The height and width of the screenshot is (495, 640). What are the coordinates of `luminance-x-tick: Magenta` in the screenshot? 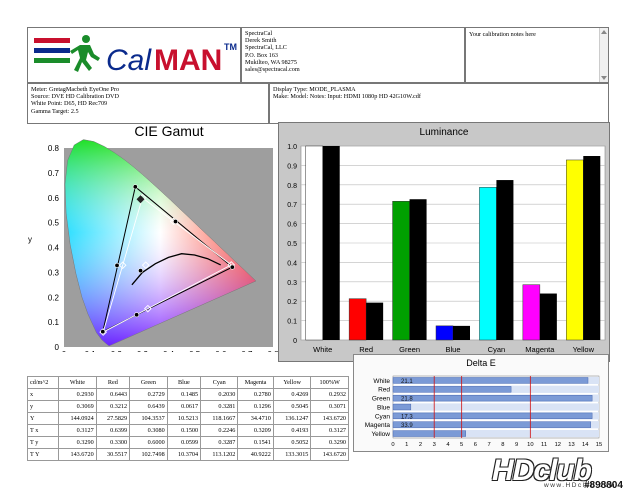 It's located at (540, 349).